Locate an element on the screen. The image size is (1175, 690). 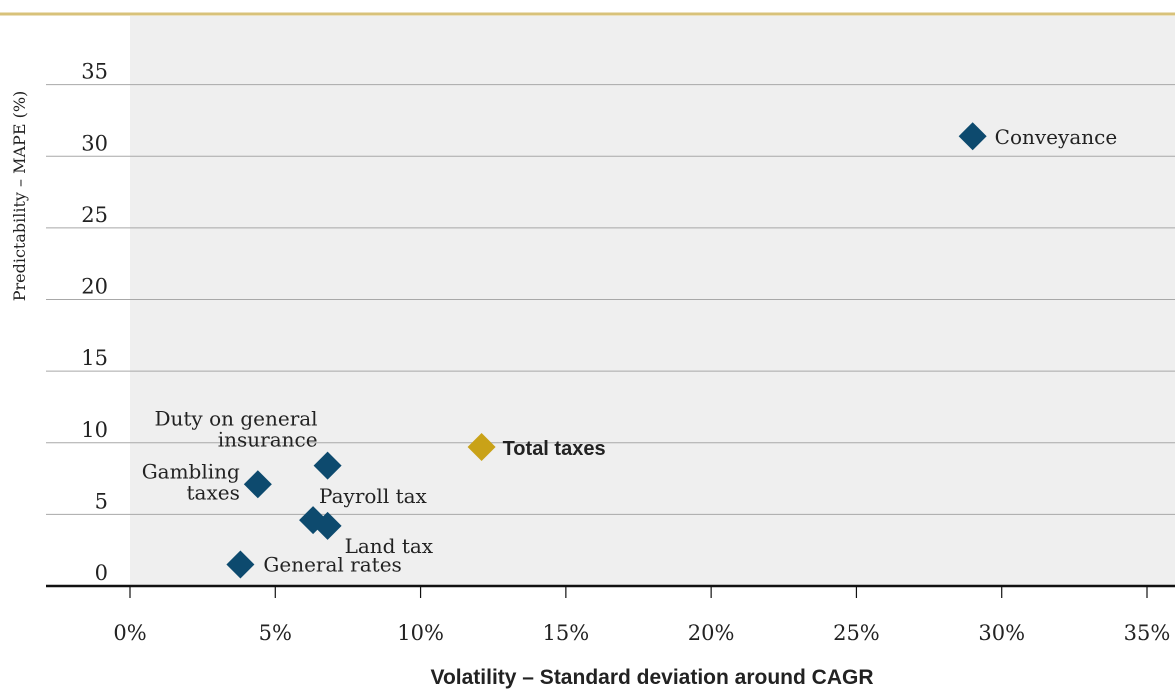
x-tick-label: 10% is located at coordinates (420, 633).